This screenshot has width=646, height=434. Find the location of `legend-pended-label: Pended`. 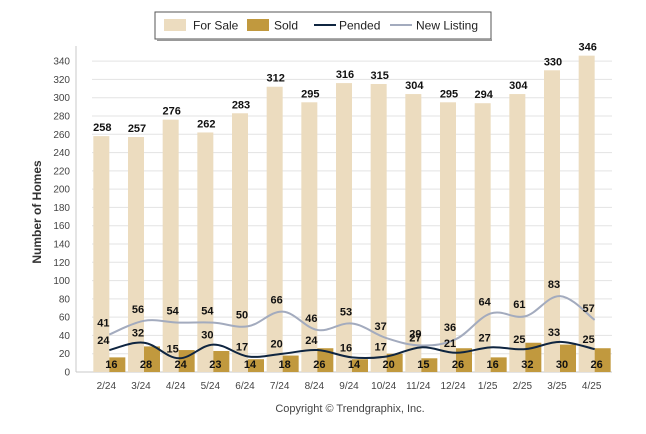

legend-pended-label: Pended is located at coordinates (359, 26).